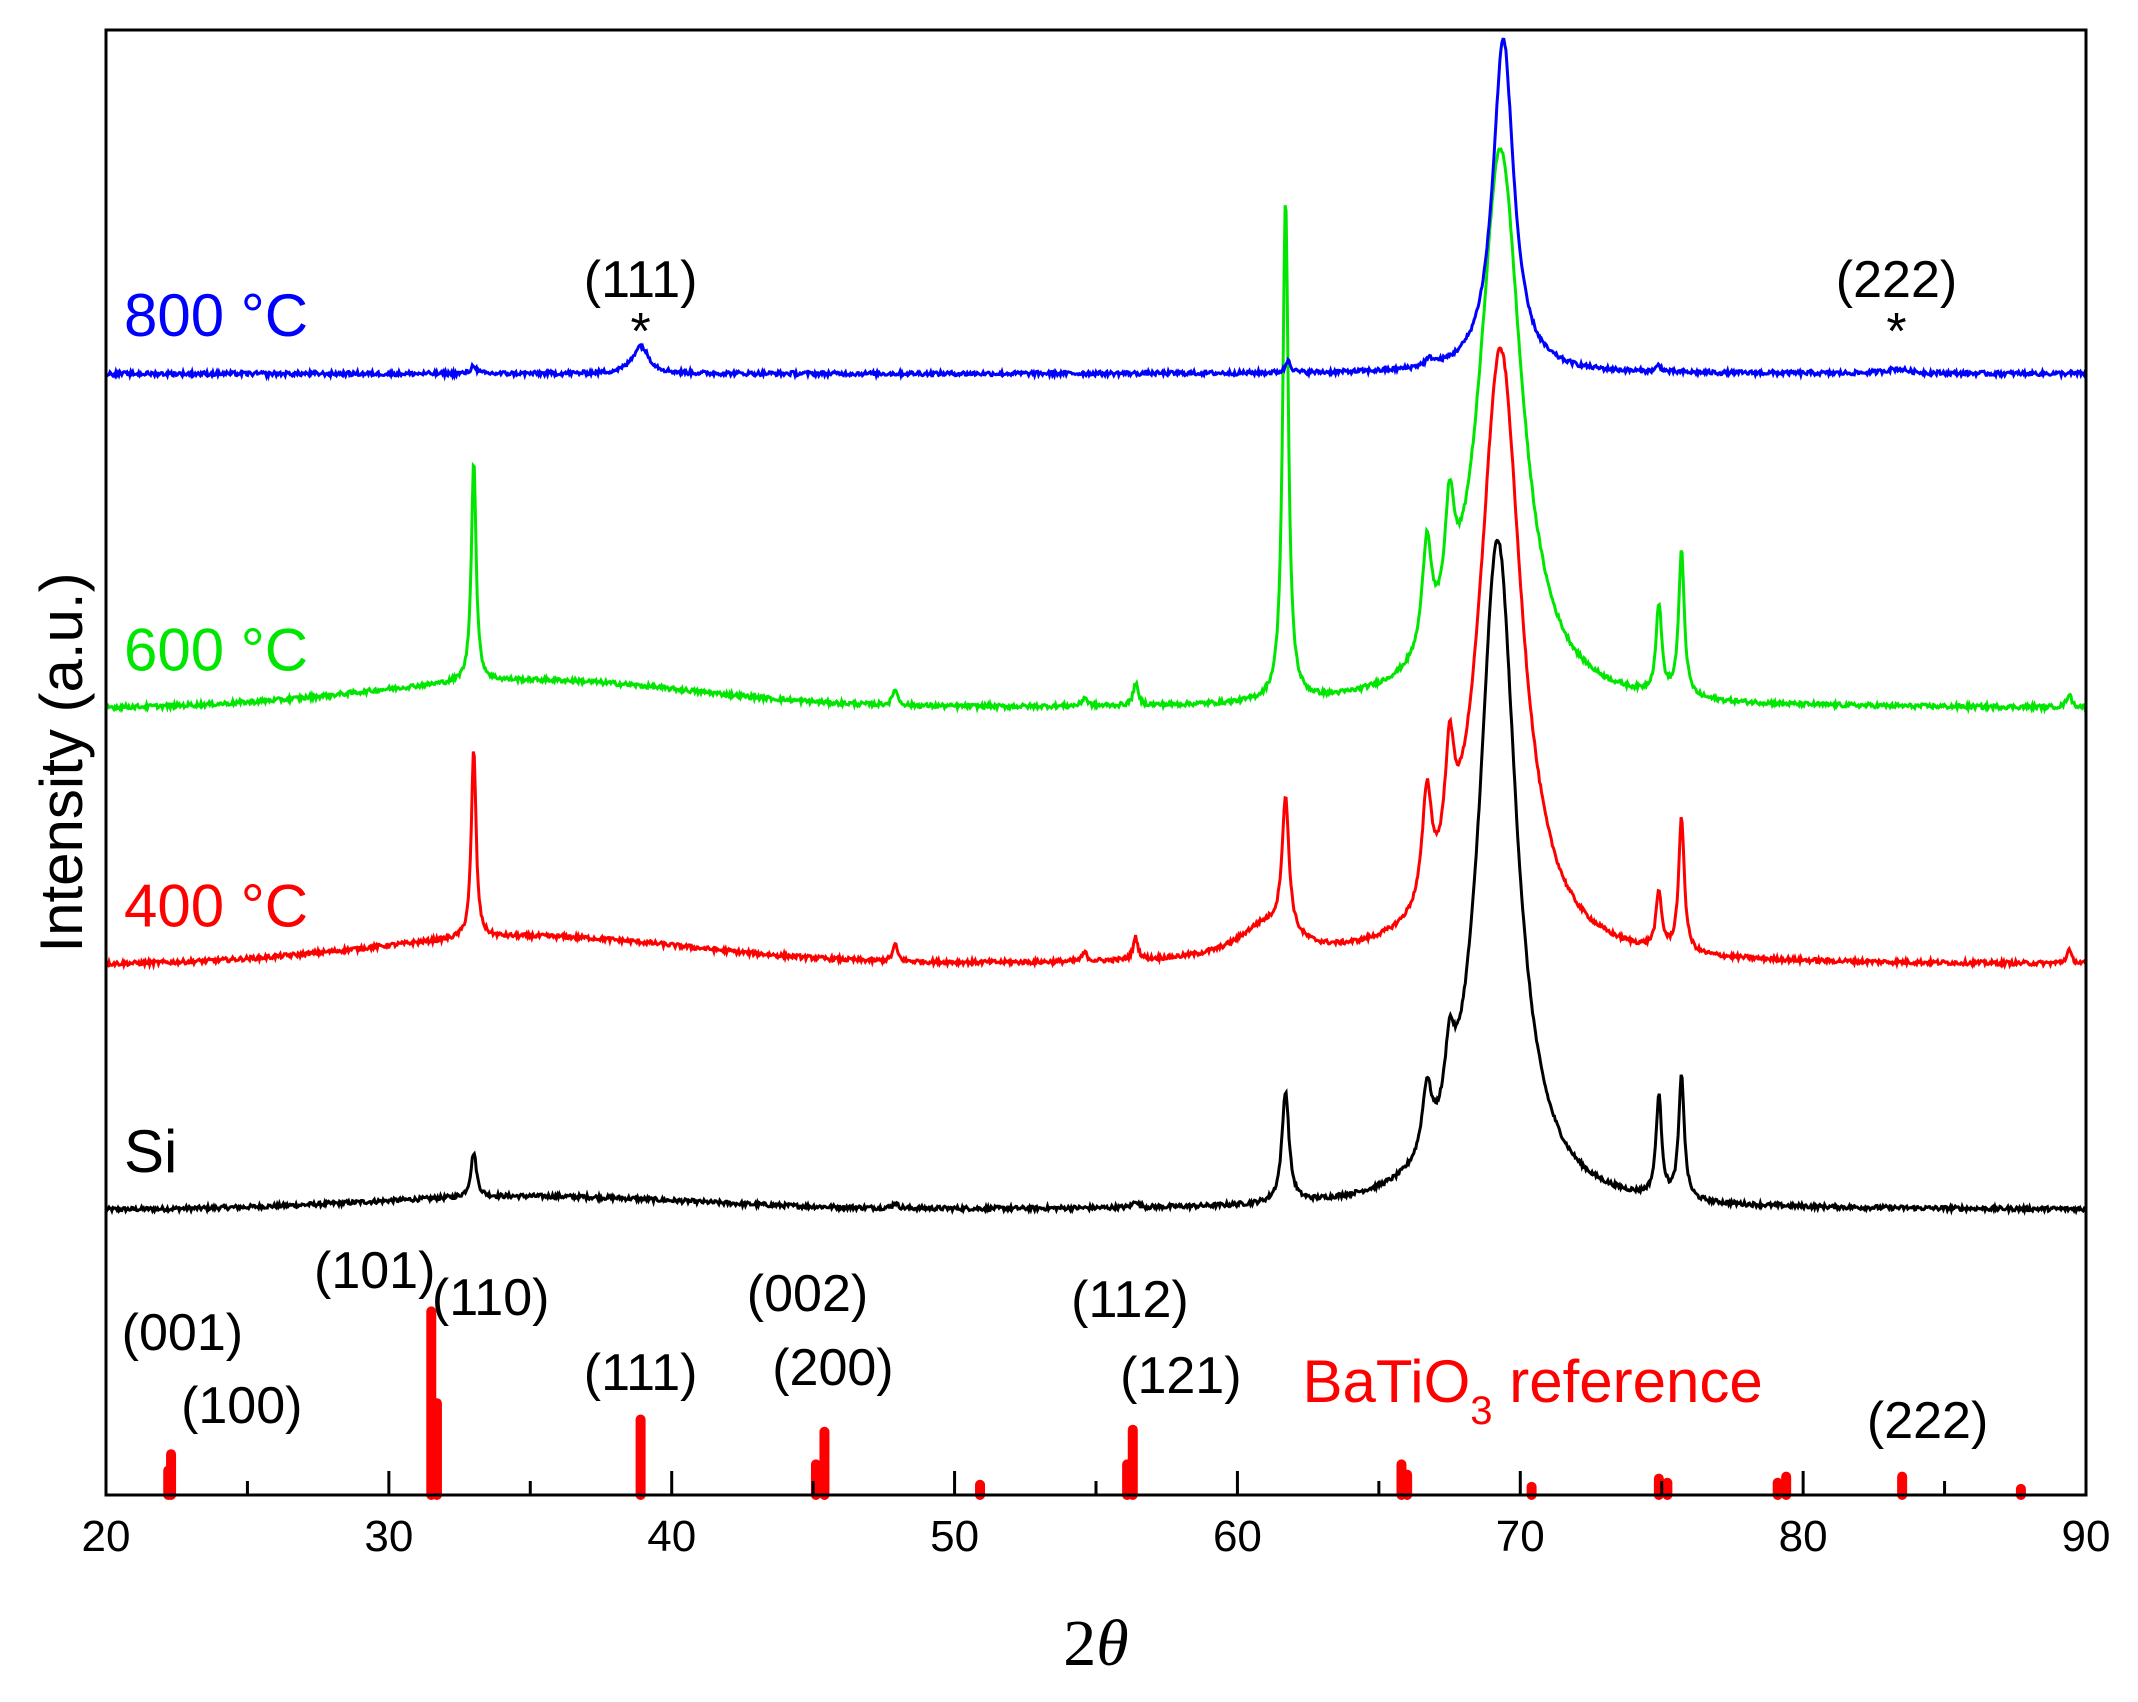 Image resolution: width=2138 pixels, height=1702 pixels. What do you see at coordinates (216, 315) in the screenshot?
I see `series-label-3: 800 °C` at bounding box center [216, 315].